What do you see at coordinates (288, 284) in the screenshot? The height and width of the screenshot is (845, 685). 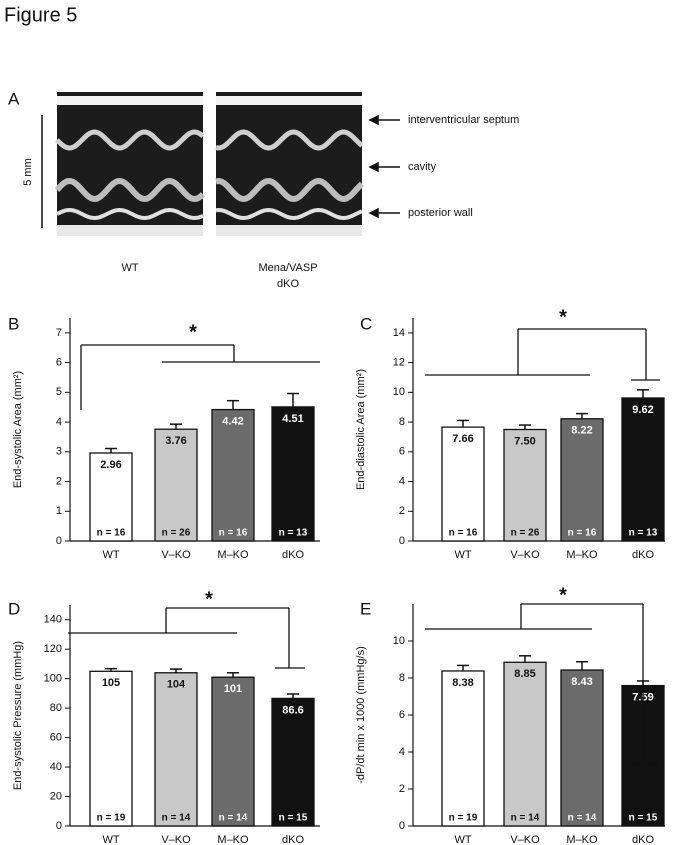 I see `image-label: dKO` at bounding box center [288, 284].